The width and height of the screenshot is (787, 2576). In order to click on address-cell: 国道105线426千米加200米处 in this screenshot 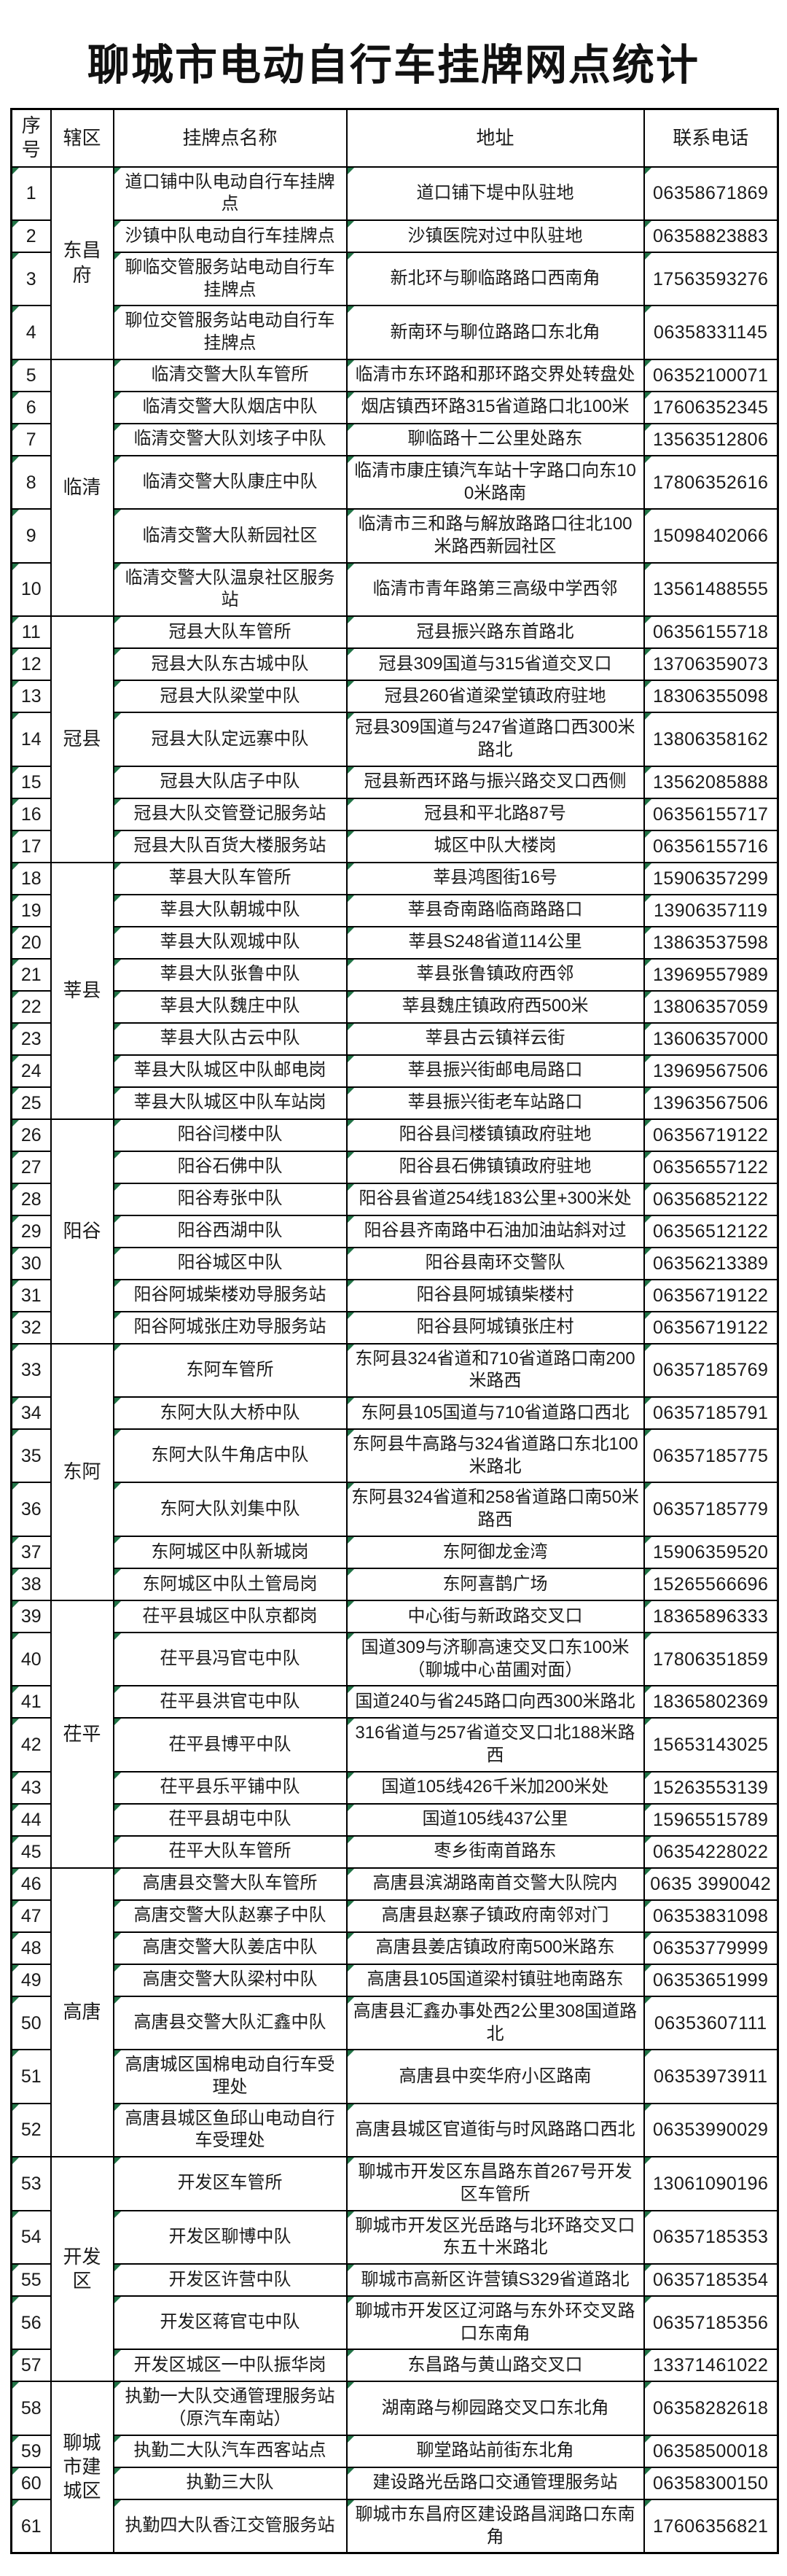, I will do `click(495, 1787)`.